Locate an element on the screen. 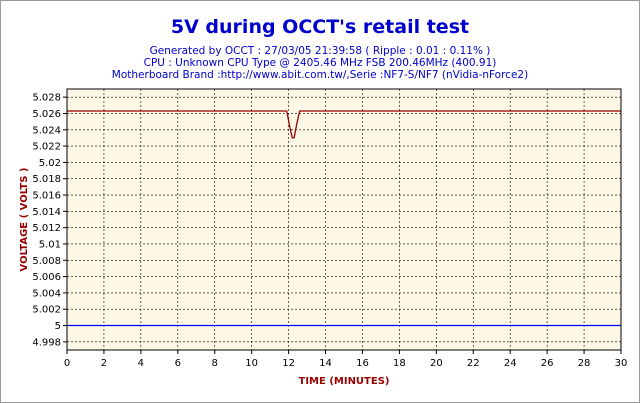 This screenshot has width=640, height=403. y-tick-label: 5.002 is located at coordinates (46, 310).